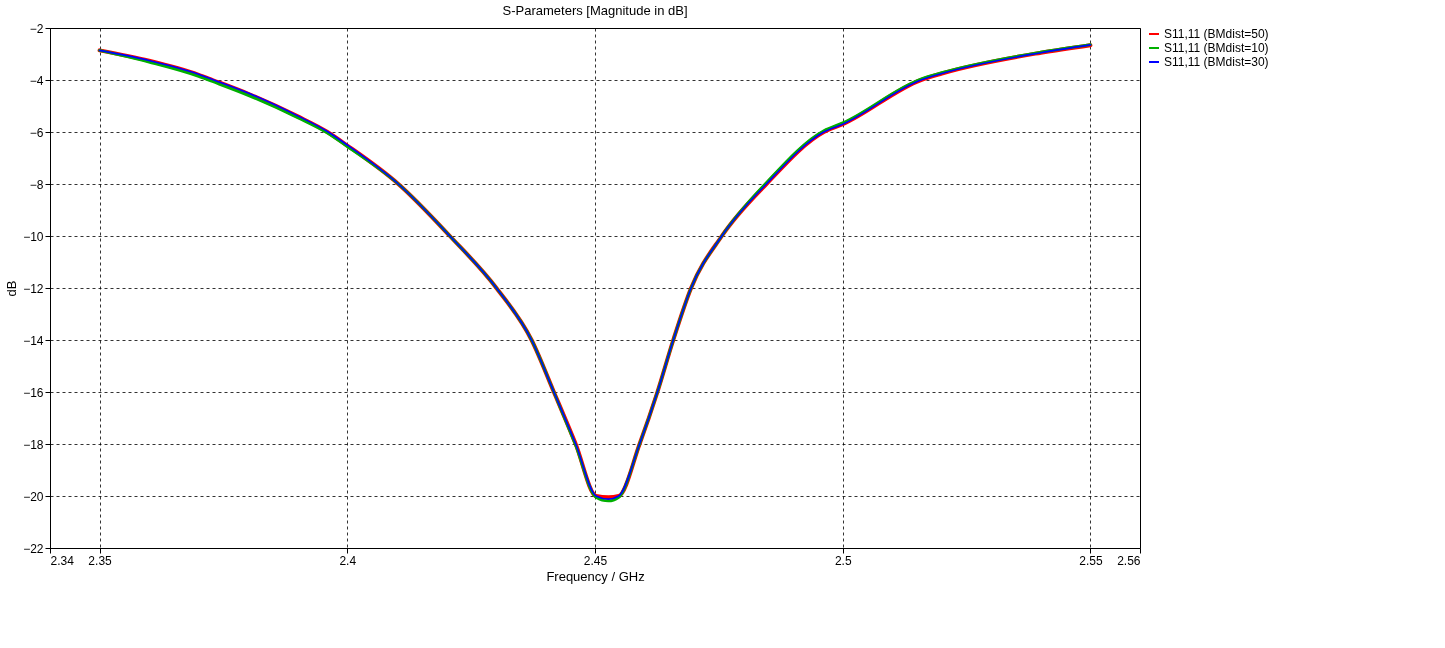  I want to click on y-tick-label: −2, so click(36, 28).